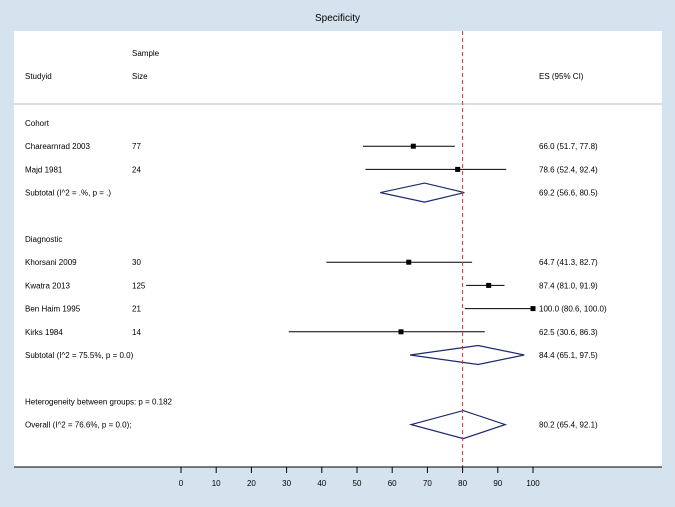 The height and width of the screenshot is (507, 675). I want to click on x-tick-label: 80, so click(462, 483).